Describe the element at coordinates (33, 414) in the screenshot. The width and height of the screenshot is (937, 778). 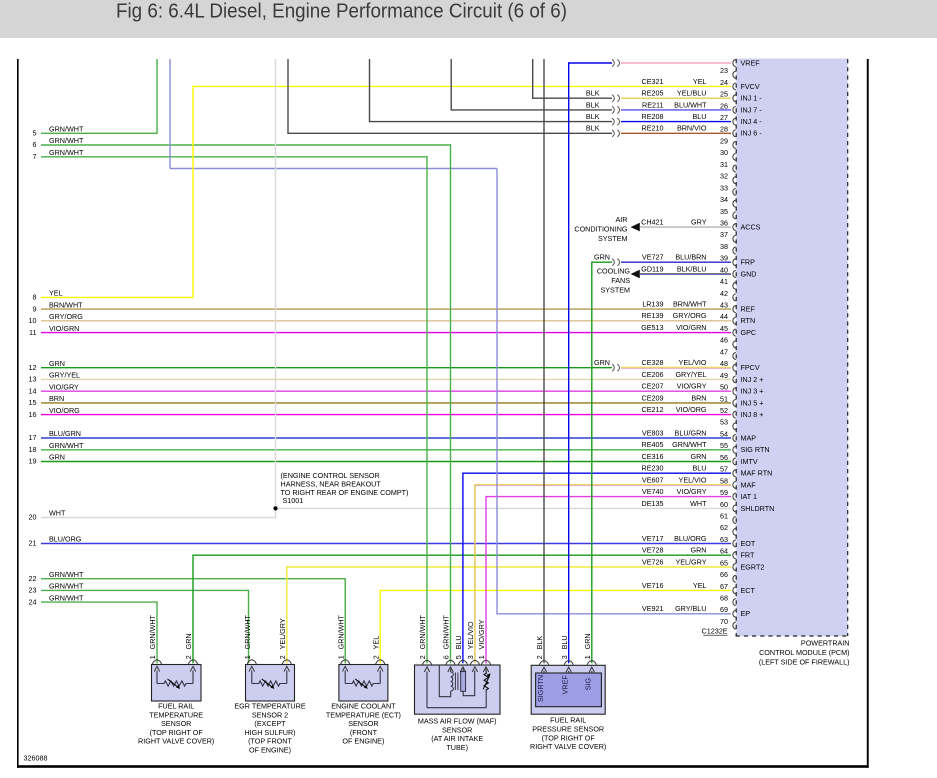
I see `svg-text: 16` at that location.